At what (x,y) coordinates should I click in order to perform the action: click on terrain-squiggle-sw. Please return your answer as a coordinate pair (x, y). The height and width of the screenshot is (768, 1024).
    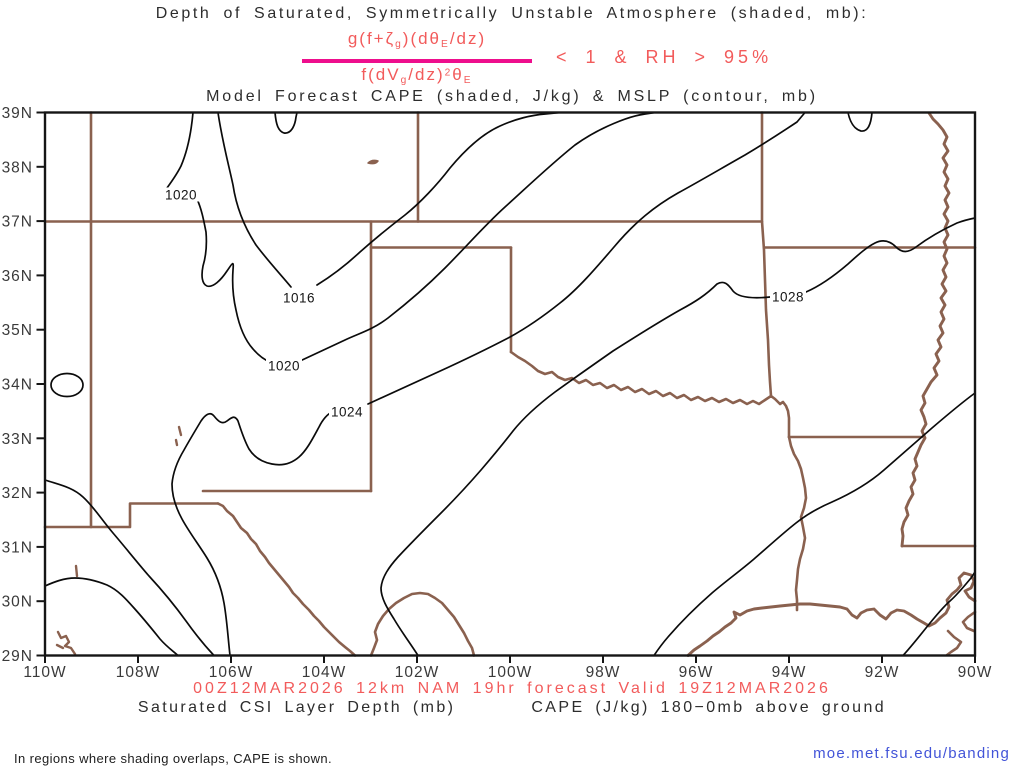
    Looking at the image, I should click on (66, 643).